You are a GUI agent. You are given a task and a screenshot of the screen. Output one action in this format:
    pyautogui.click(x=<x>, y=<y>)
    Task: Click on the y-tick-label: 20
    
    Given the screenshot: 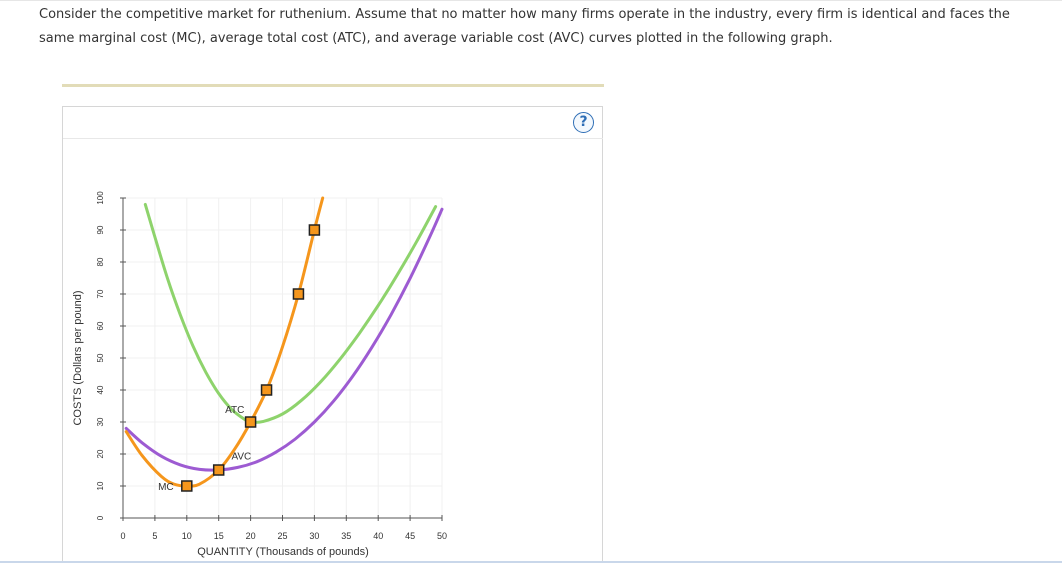 What is the action you would take?
    pyautogui.click(x=100, y=453)
    